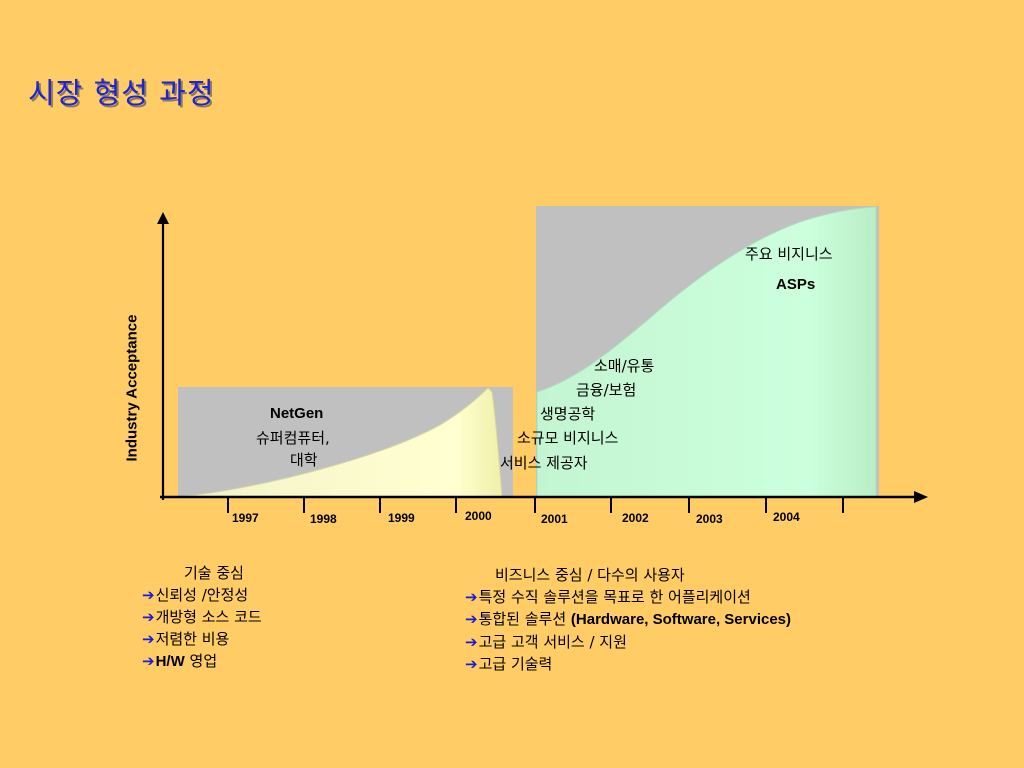 Image resolution: width=1024 pixels, height=768 pixels. What do you see at coordinates (608, 597) in the screenshot?
I see `list-item: ➔특정 수직 솔루션을 목표로 한 어플리케이션` at bounding box center [608, 597].